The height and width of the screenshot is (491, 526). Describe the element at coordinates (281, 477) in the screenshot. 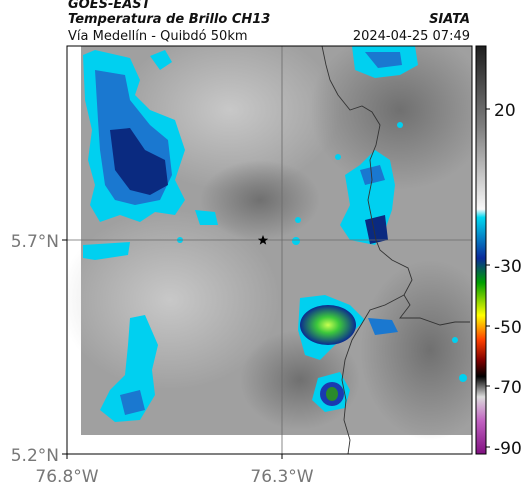

I see `lon-tick-label: 76.3°W` at that location.